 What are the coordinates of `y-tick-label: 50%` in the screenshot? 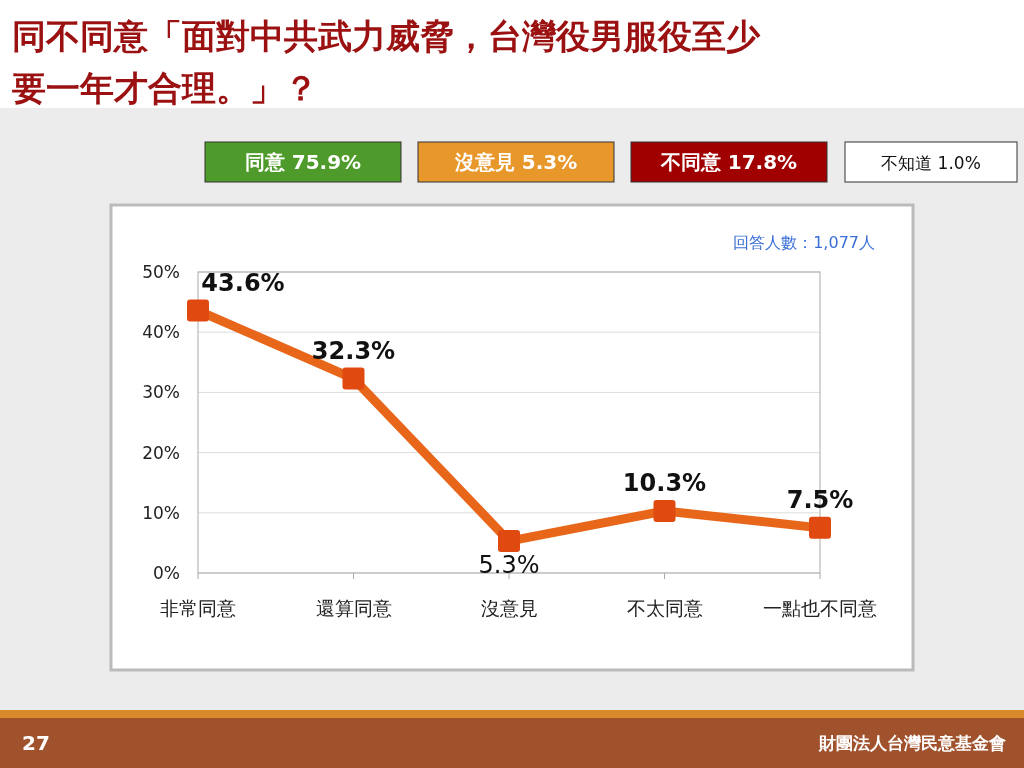 It's located at (161, 272).